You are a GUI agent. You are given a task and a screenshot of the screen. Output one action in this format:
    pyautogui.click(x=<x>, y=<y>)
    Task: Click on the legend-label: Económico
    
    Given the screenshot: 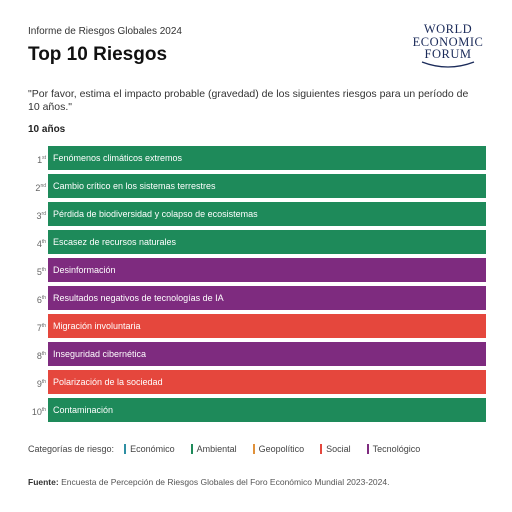 What is the action you would take?
    pyautogui.click(x=152, y=449)
    